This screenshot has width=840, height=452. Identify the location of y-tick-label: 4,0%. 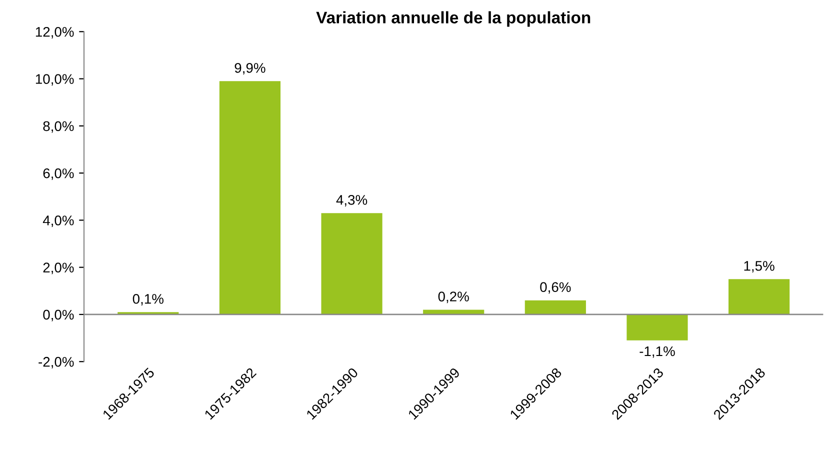
(58, 221).